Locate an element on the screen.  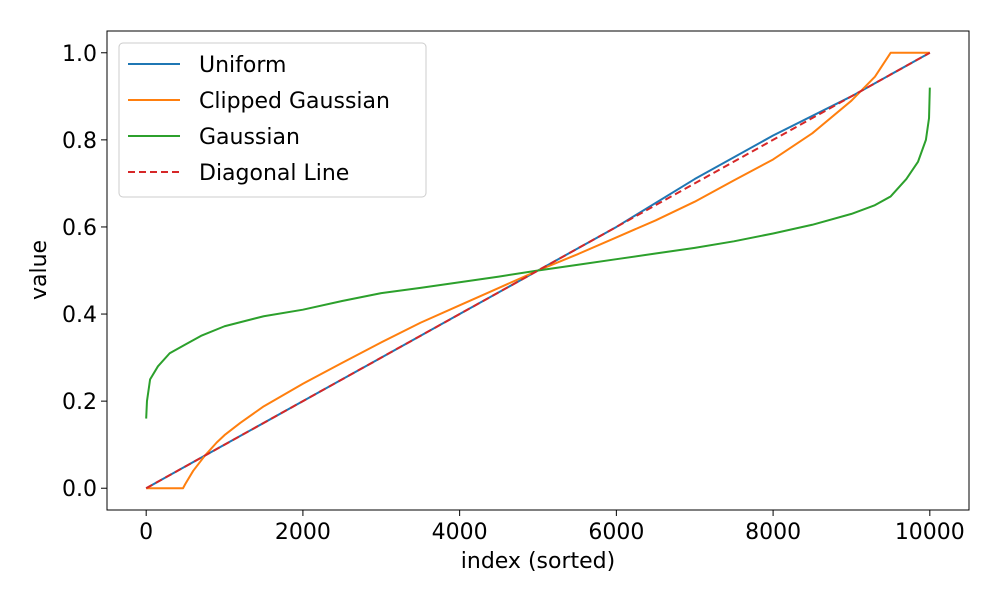
y-tick-label: 0.0 is located at coordinates (79, 489).